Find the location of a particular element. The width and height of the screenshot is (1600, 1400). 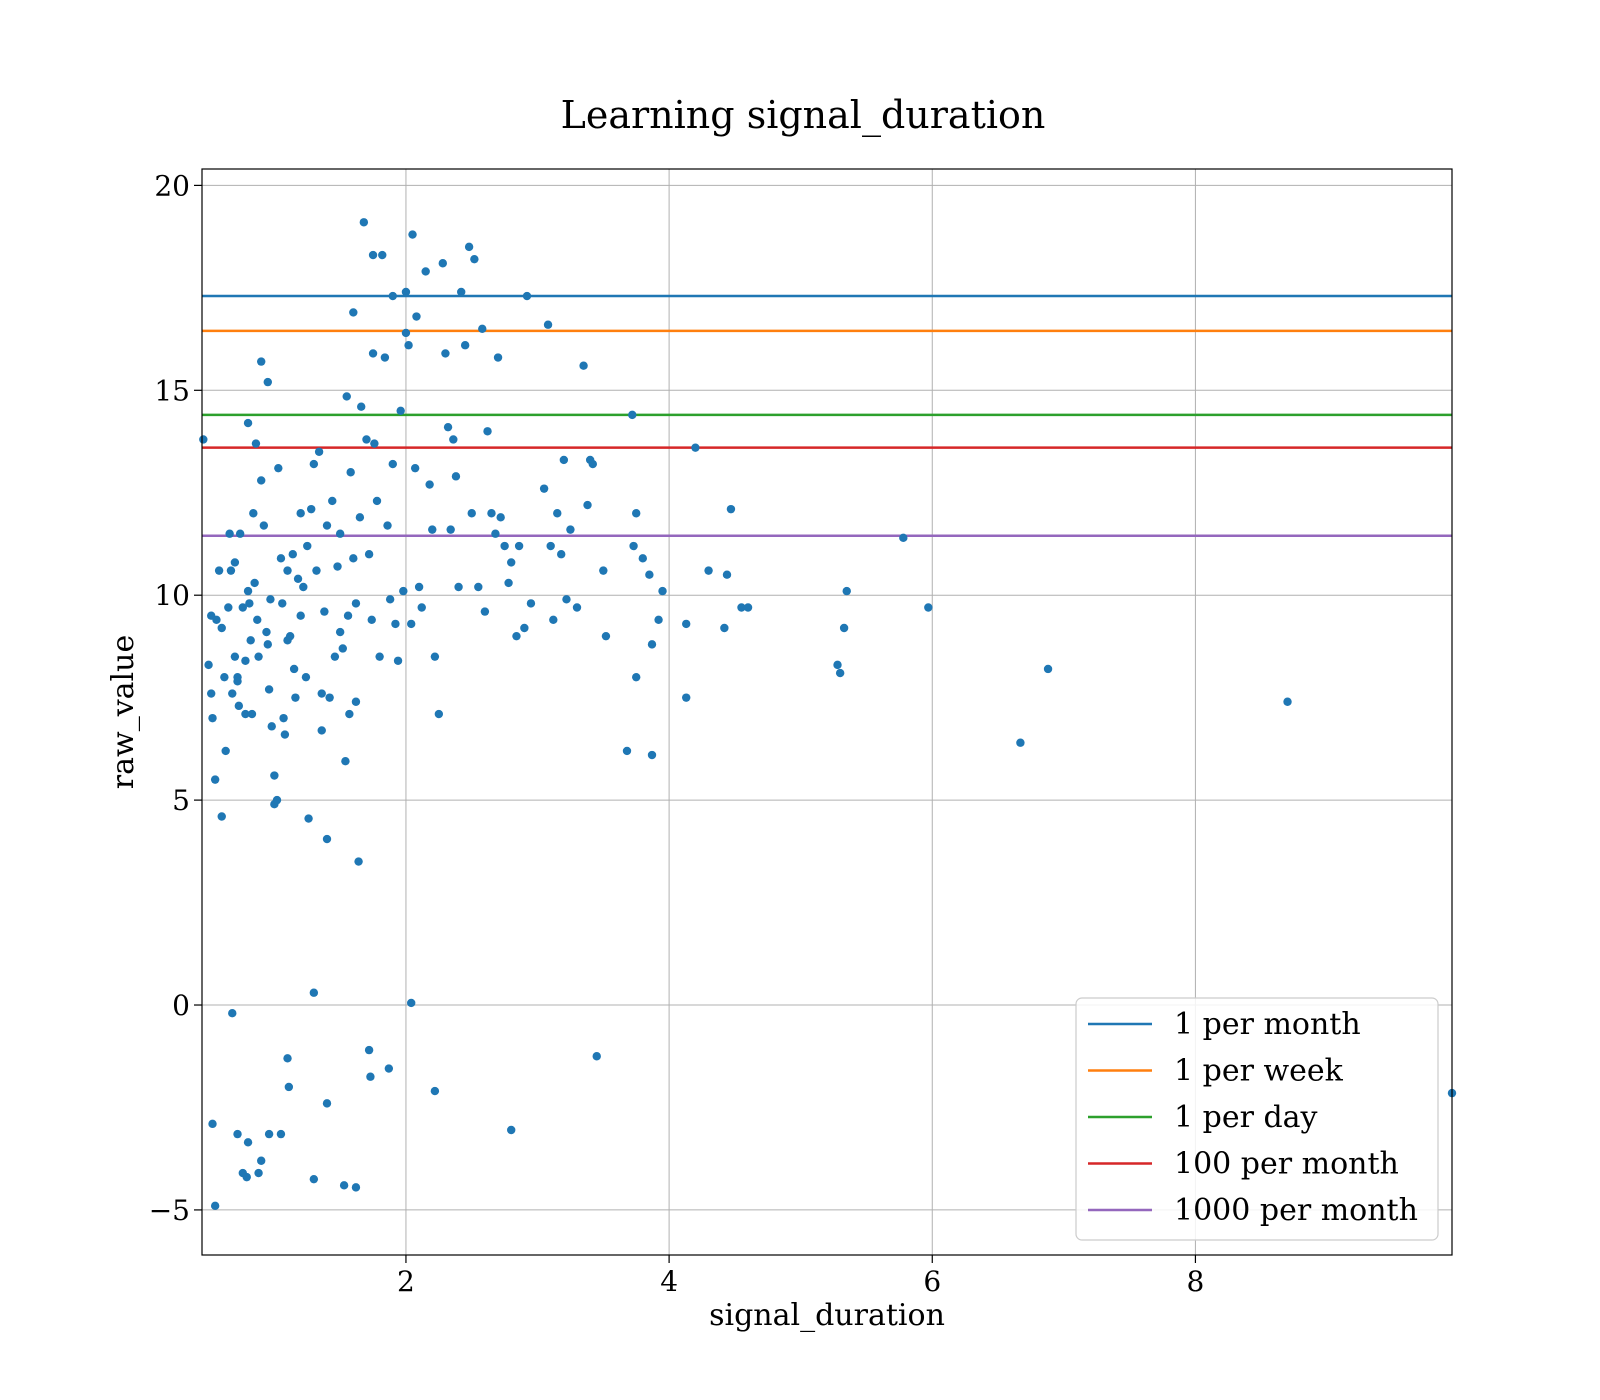

x-tick-label: 4 is located at coordinates (669, 1281).